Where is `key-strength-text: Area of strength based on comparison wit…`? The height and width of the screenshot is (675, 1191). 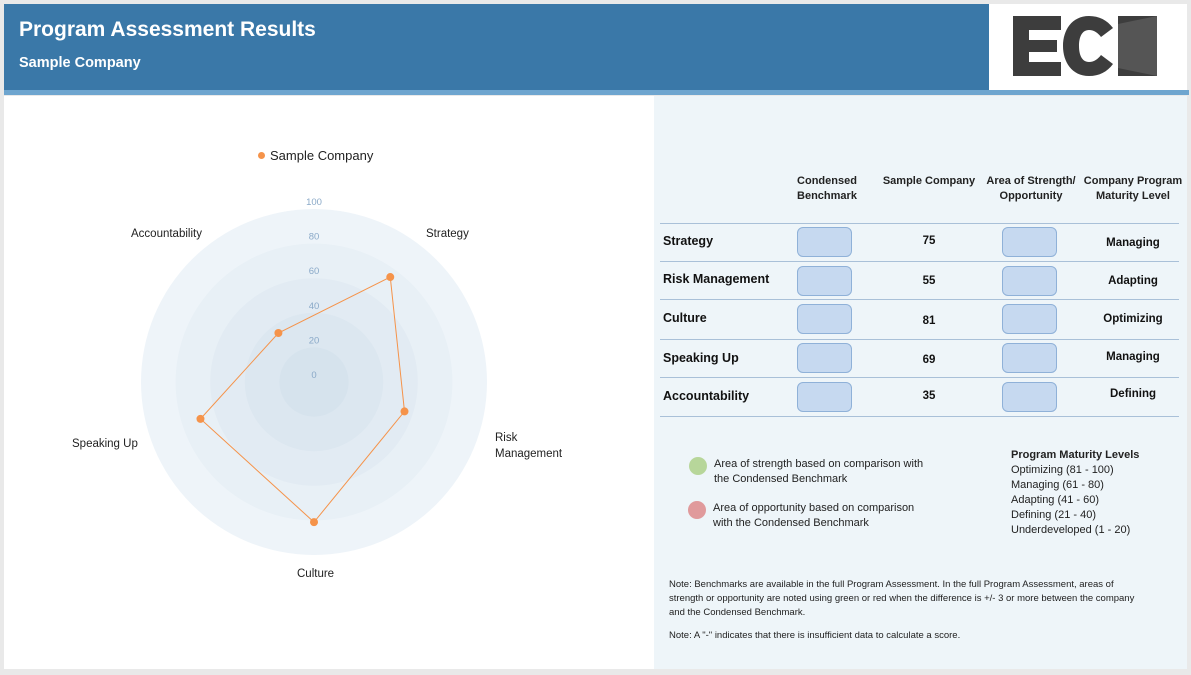
key-strength-text: Area of strength based on comparison wit… is located at coordinates (819, 471).